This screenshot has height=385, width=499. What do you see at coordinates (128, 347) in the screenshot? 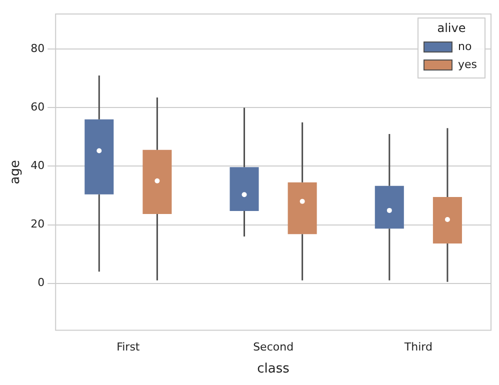
I see `x-tick-label: First` at bounding box center [128, 347].